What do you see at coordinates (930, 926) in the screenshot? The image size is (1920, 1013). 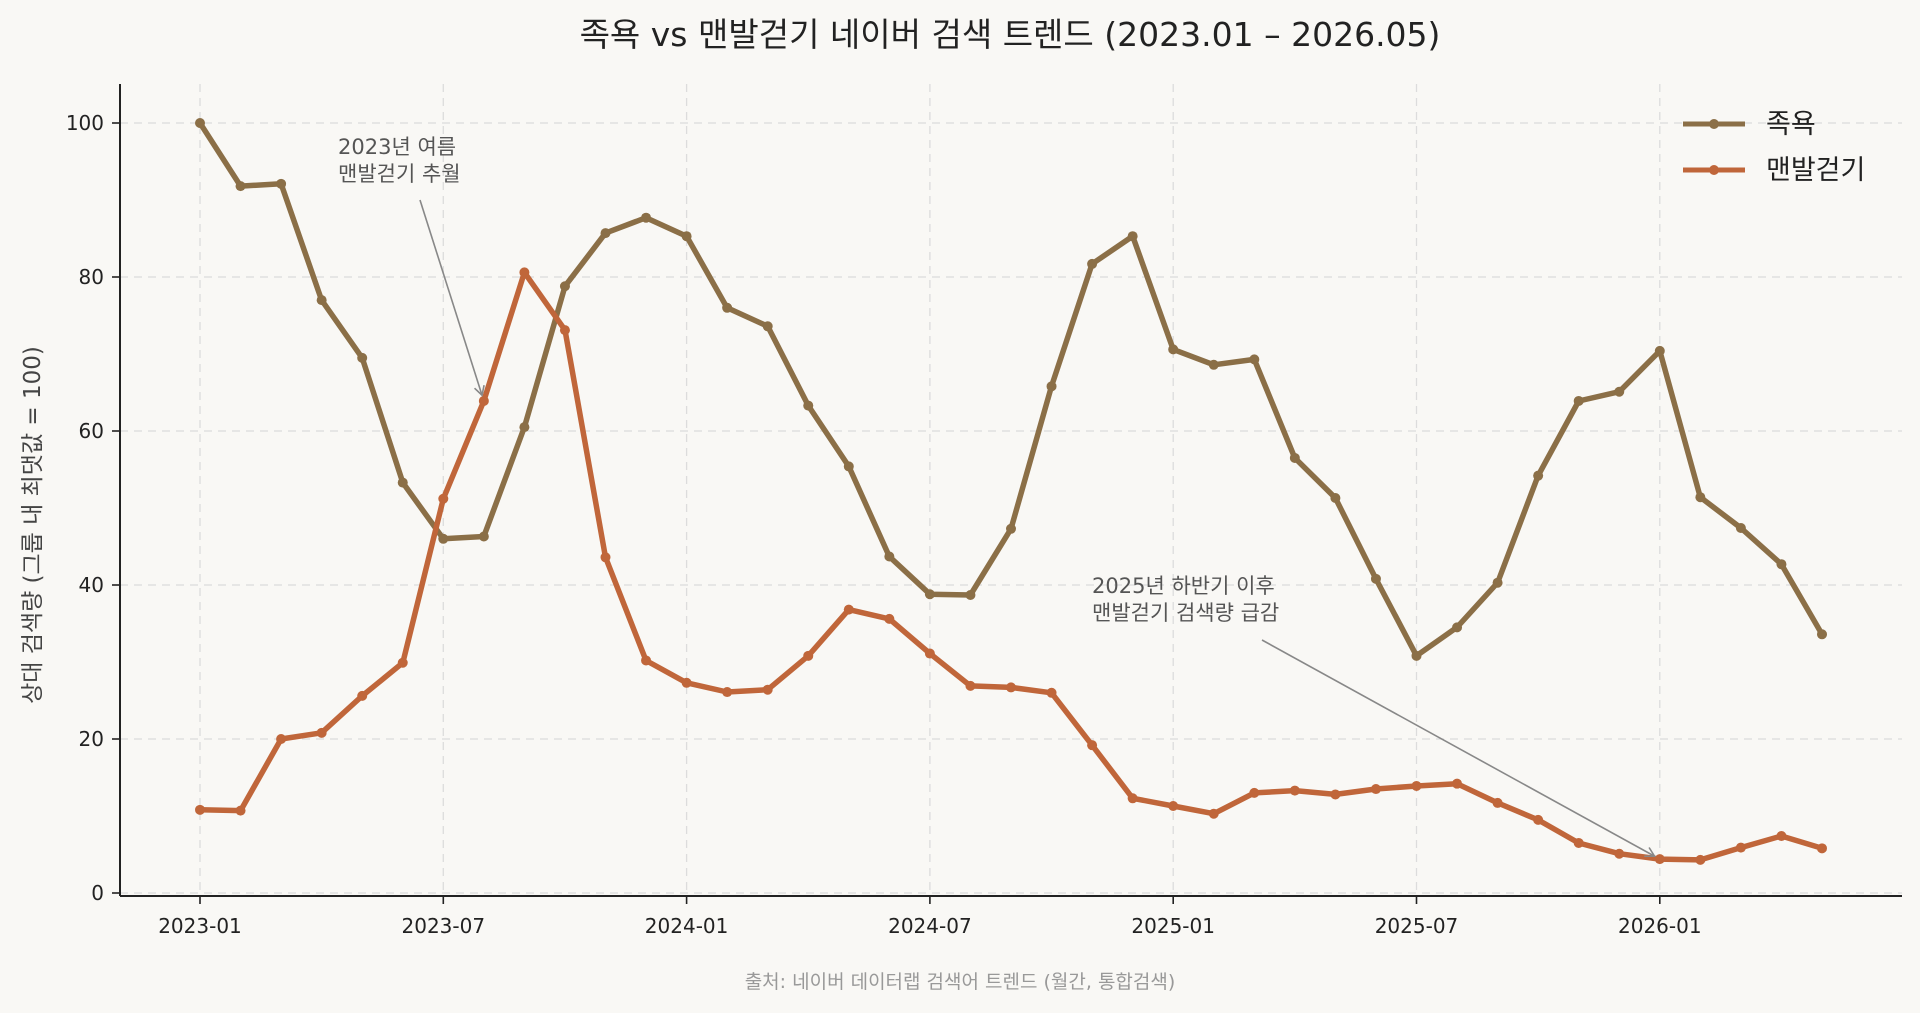 I see `x-tick-label-3: 2024-07` at bounding box center [930, 926].